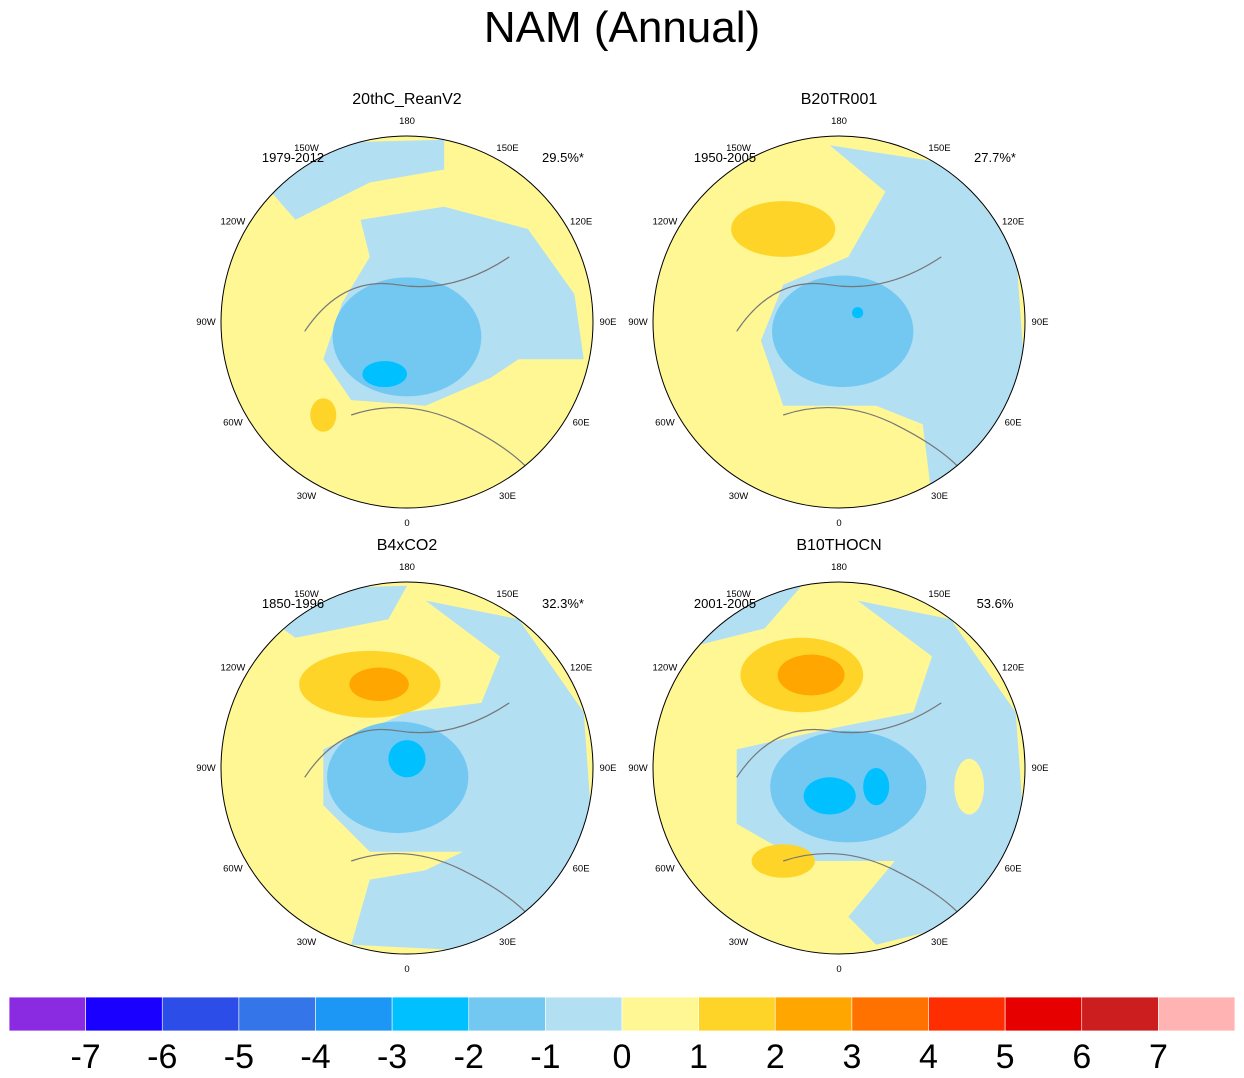  Describe the element at coordinates (725, 603) in the screenshot. I see `panel-period: 2001-2005` at that location.